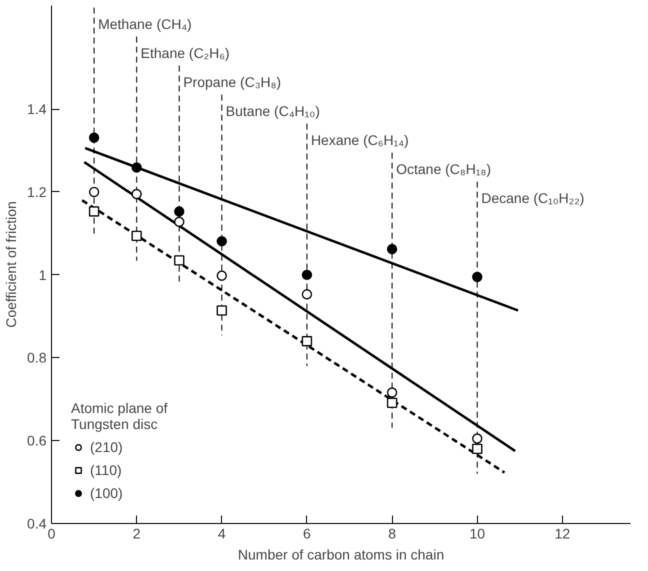 This screenshot has height=571, width=648. What do you see at coordinates (341, 554) in the screenshot?
I see `x-axis-title: Number of carbon atoms in chain` at bounding box center [341, 554].